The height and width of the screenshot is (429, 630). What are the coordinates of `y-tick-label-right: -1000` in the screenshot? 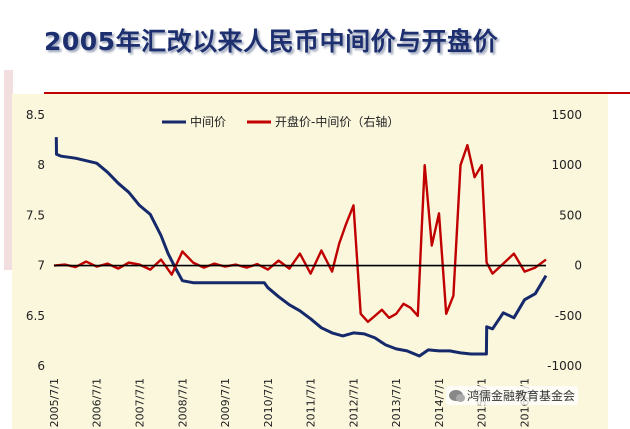 It's located at (564, 366).